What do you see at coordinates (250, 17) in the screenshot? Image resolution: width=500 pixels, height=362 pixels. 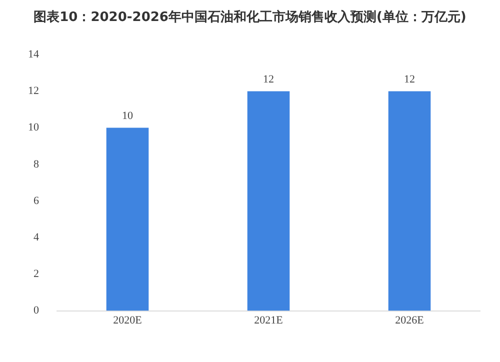 I see `chart-title: 图表10：2020-2026年中国石油和化工市场销售收入预测(单位：万亿元)` at bounding box center [250, 17].